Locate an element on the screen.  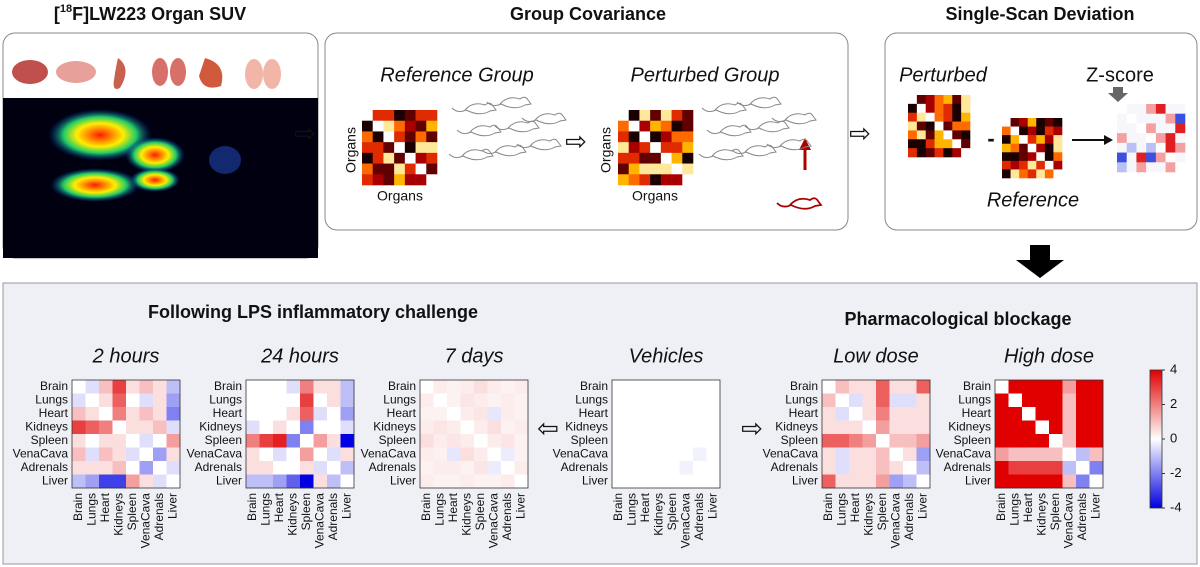
row-label: Spleen is located at coordinates (223, 440).